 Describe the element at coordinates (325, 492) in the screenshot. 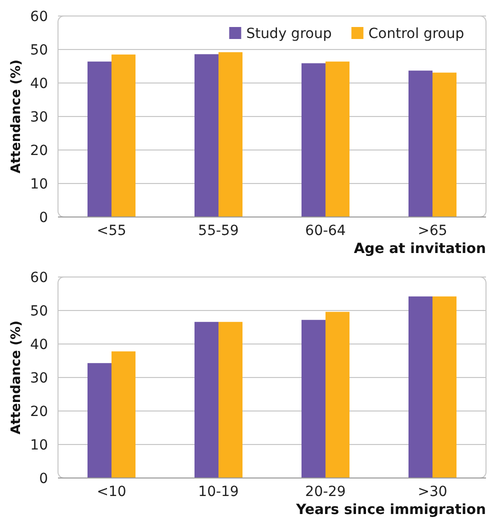

I see `x-tick-label: 20-29` at that location.